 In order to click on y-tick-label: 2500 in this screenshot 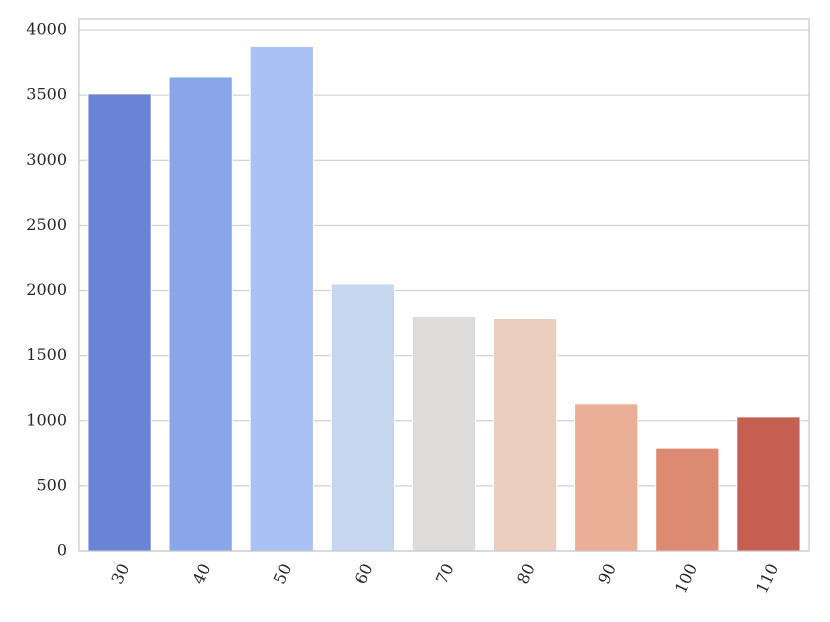, I will do `click(46, 224)`.